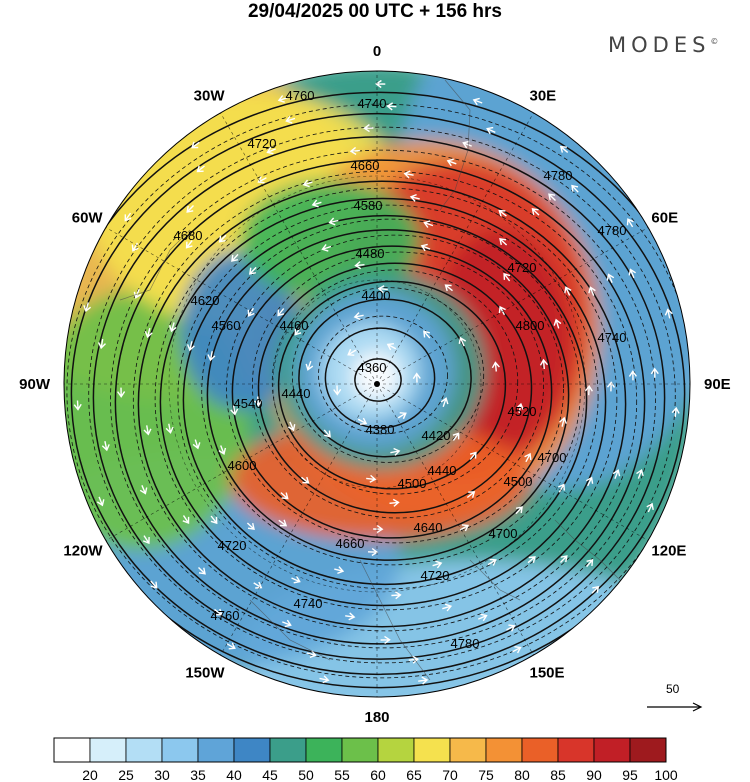  I want to click on contour-value-label: 4360, so click(372, 367).